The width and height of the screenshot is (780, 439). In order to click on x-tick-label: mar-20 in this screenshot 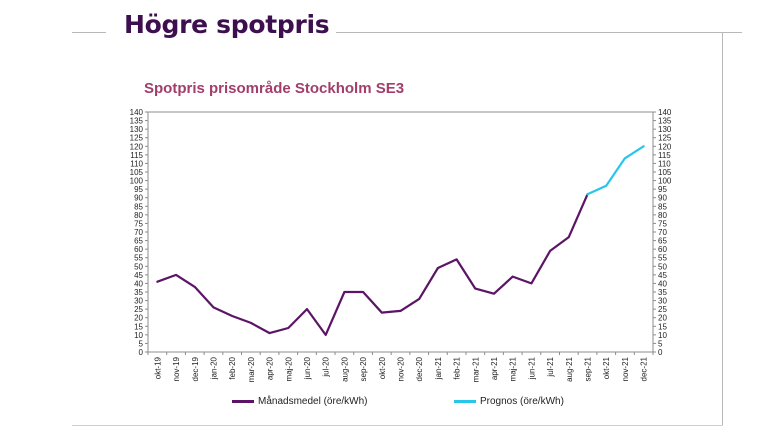, I will do `click(251, 369)`.